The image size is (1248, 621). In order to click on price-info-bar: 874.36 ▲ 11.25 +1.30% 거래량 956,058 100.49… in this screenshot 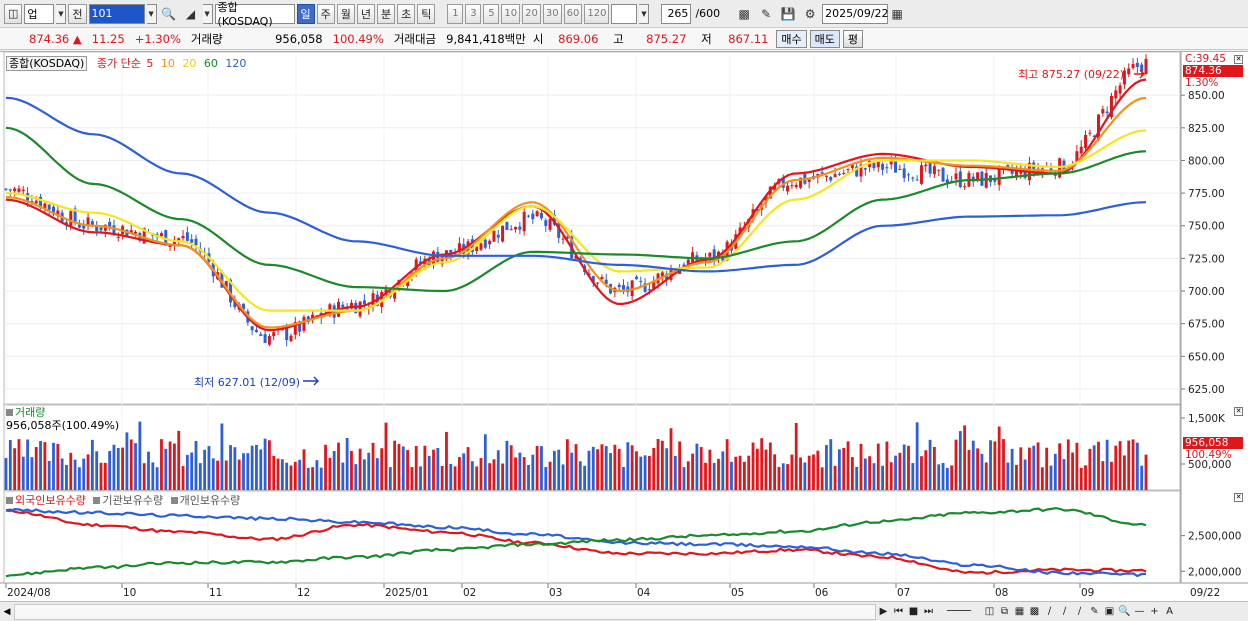, I will do `click(624, 39)`.